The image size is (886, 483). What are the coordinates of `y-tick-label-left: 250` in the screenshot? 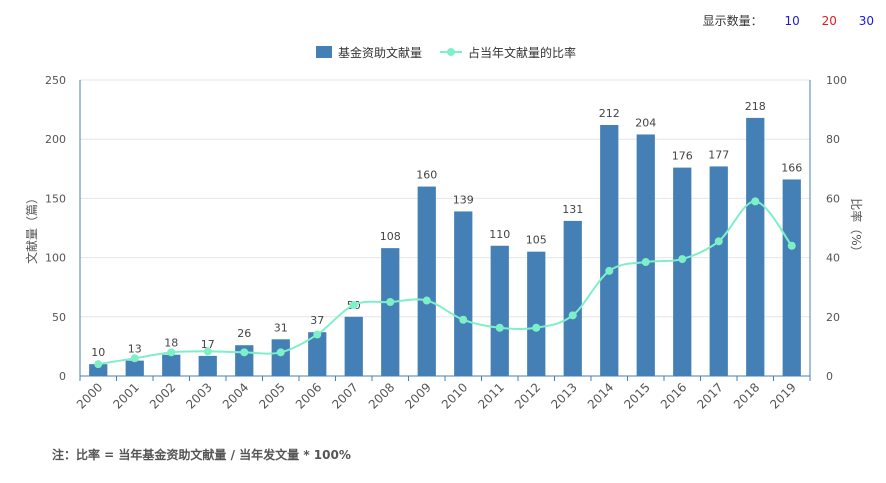 It's located at (55, 80).